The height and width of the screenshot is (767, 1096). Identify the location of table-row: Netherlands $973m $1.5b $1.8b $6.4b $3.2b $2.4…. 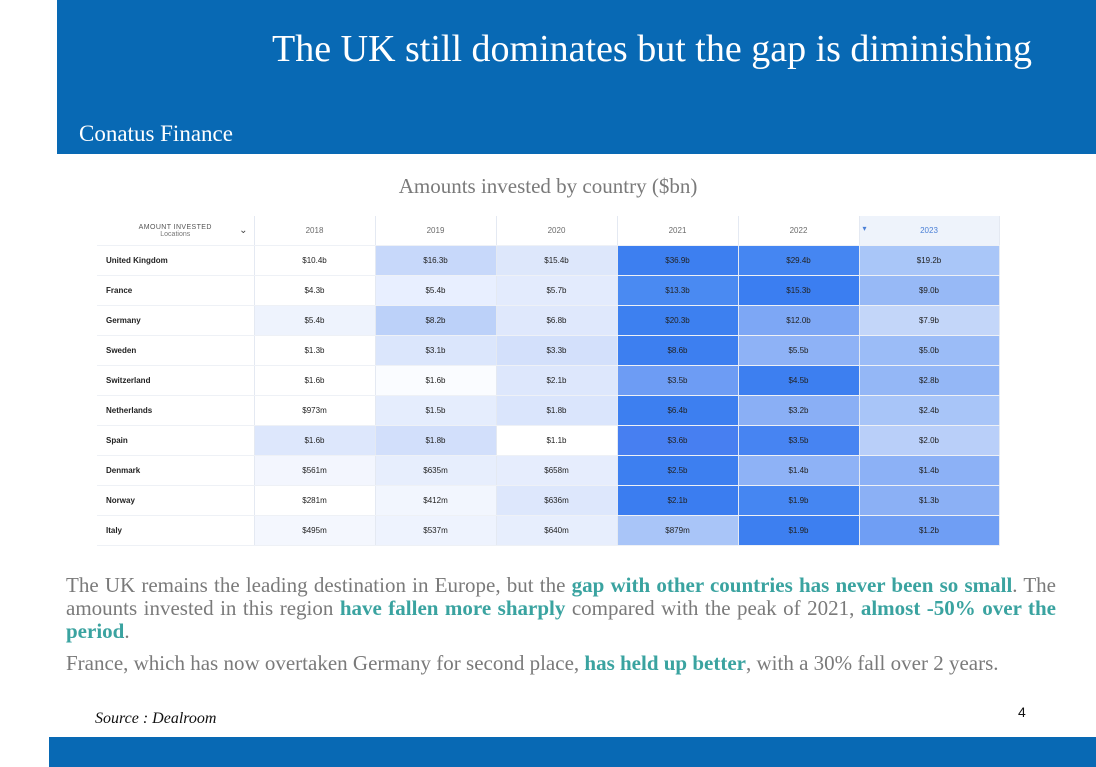
(548, 410).